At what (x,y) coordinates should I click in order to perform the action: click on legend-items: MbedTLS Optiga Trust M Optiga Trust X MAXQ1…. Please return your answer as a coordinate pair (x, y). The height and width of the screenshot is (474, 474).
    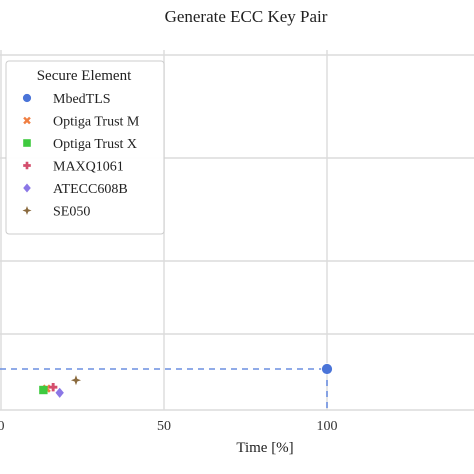
    Looking at the image, I should click on (81, 156).